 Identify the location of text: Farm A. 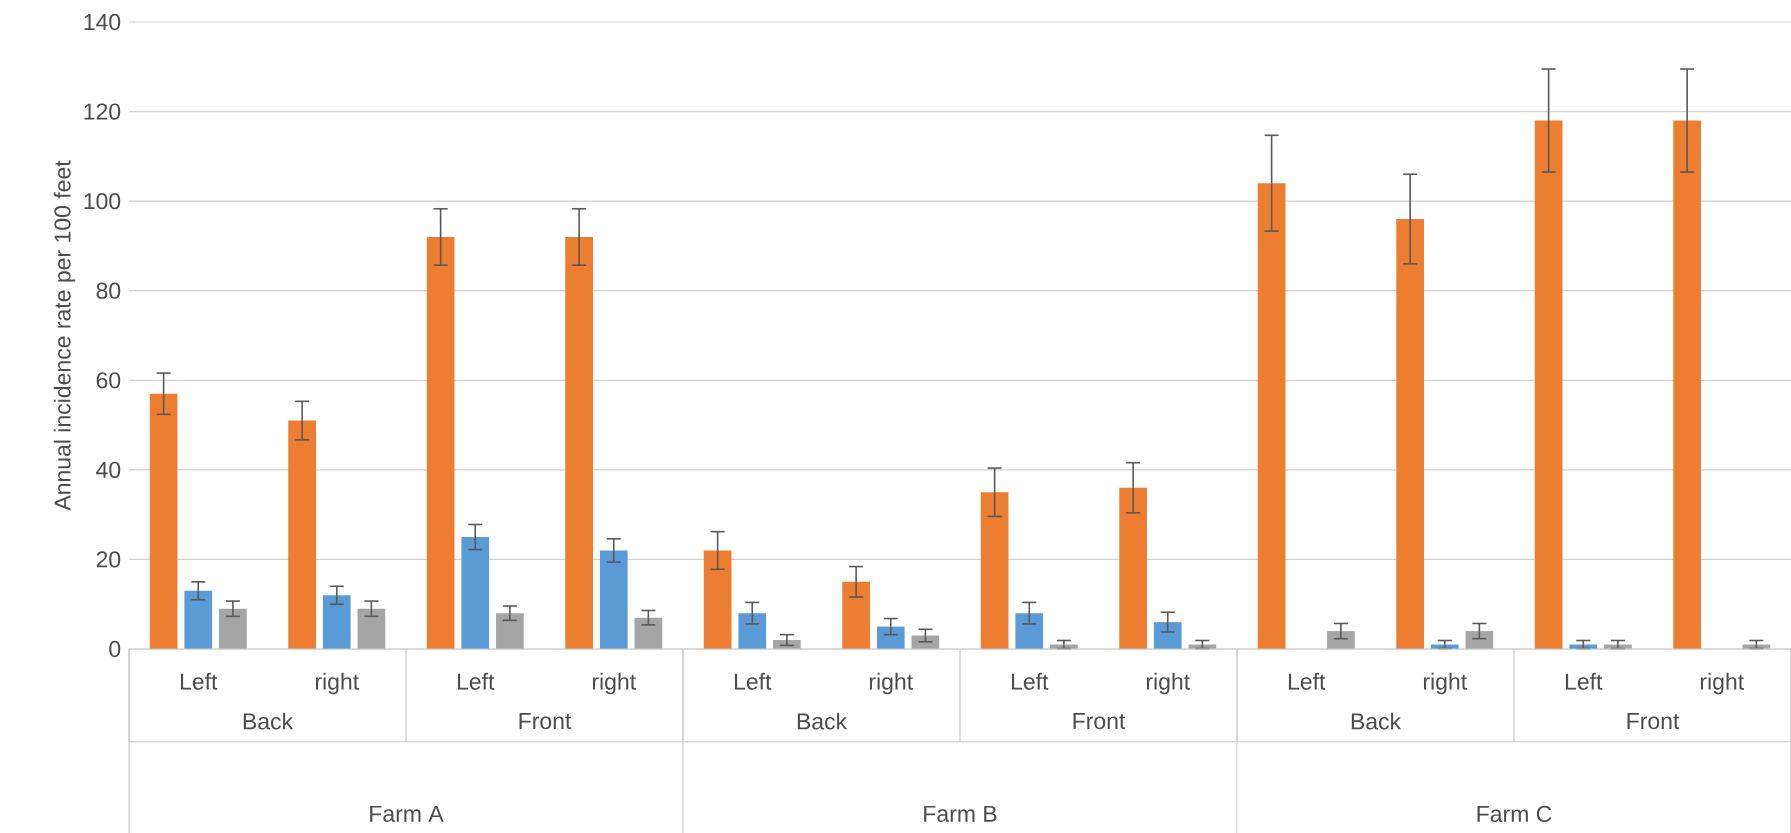
(407, 813).